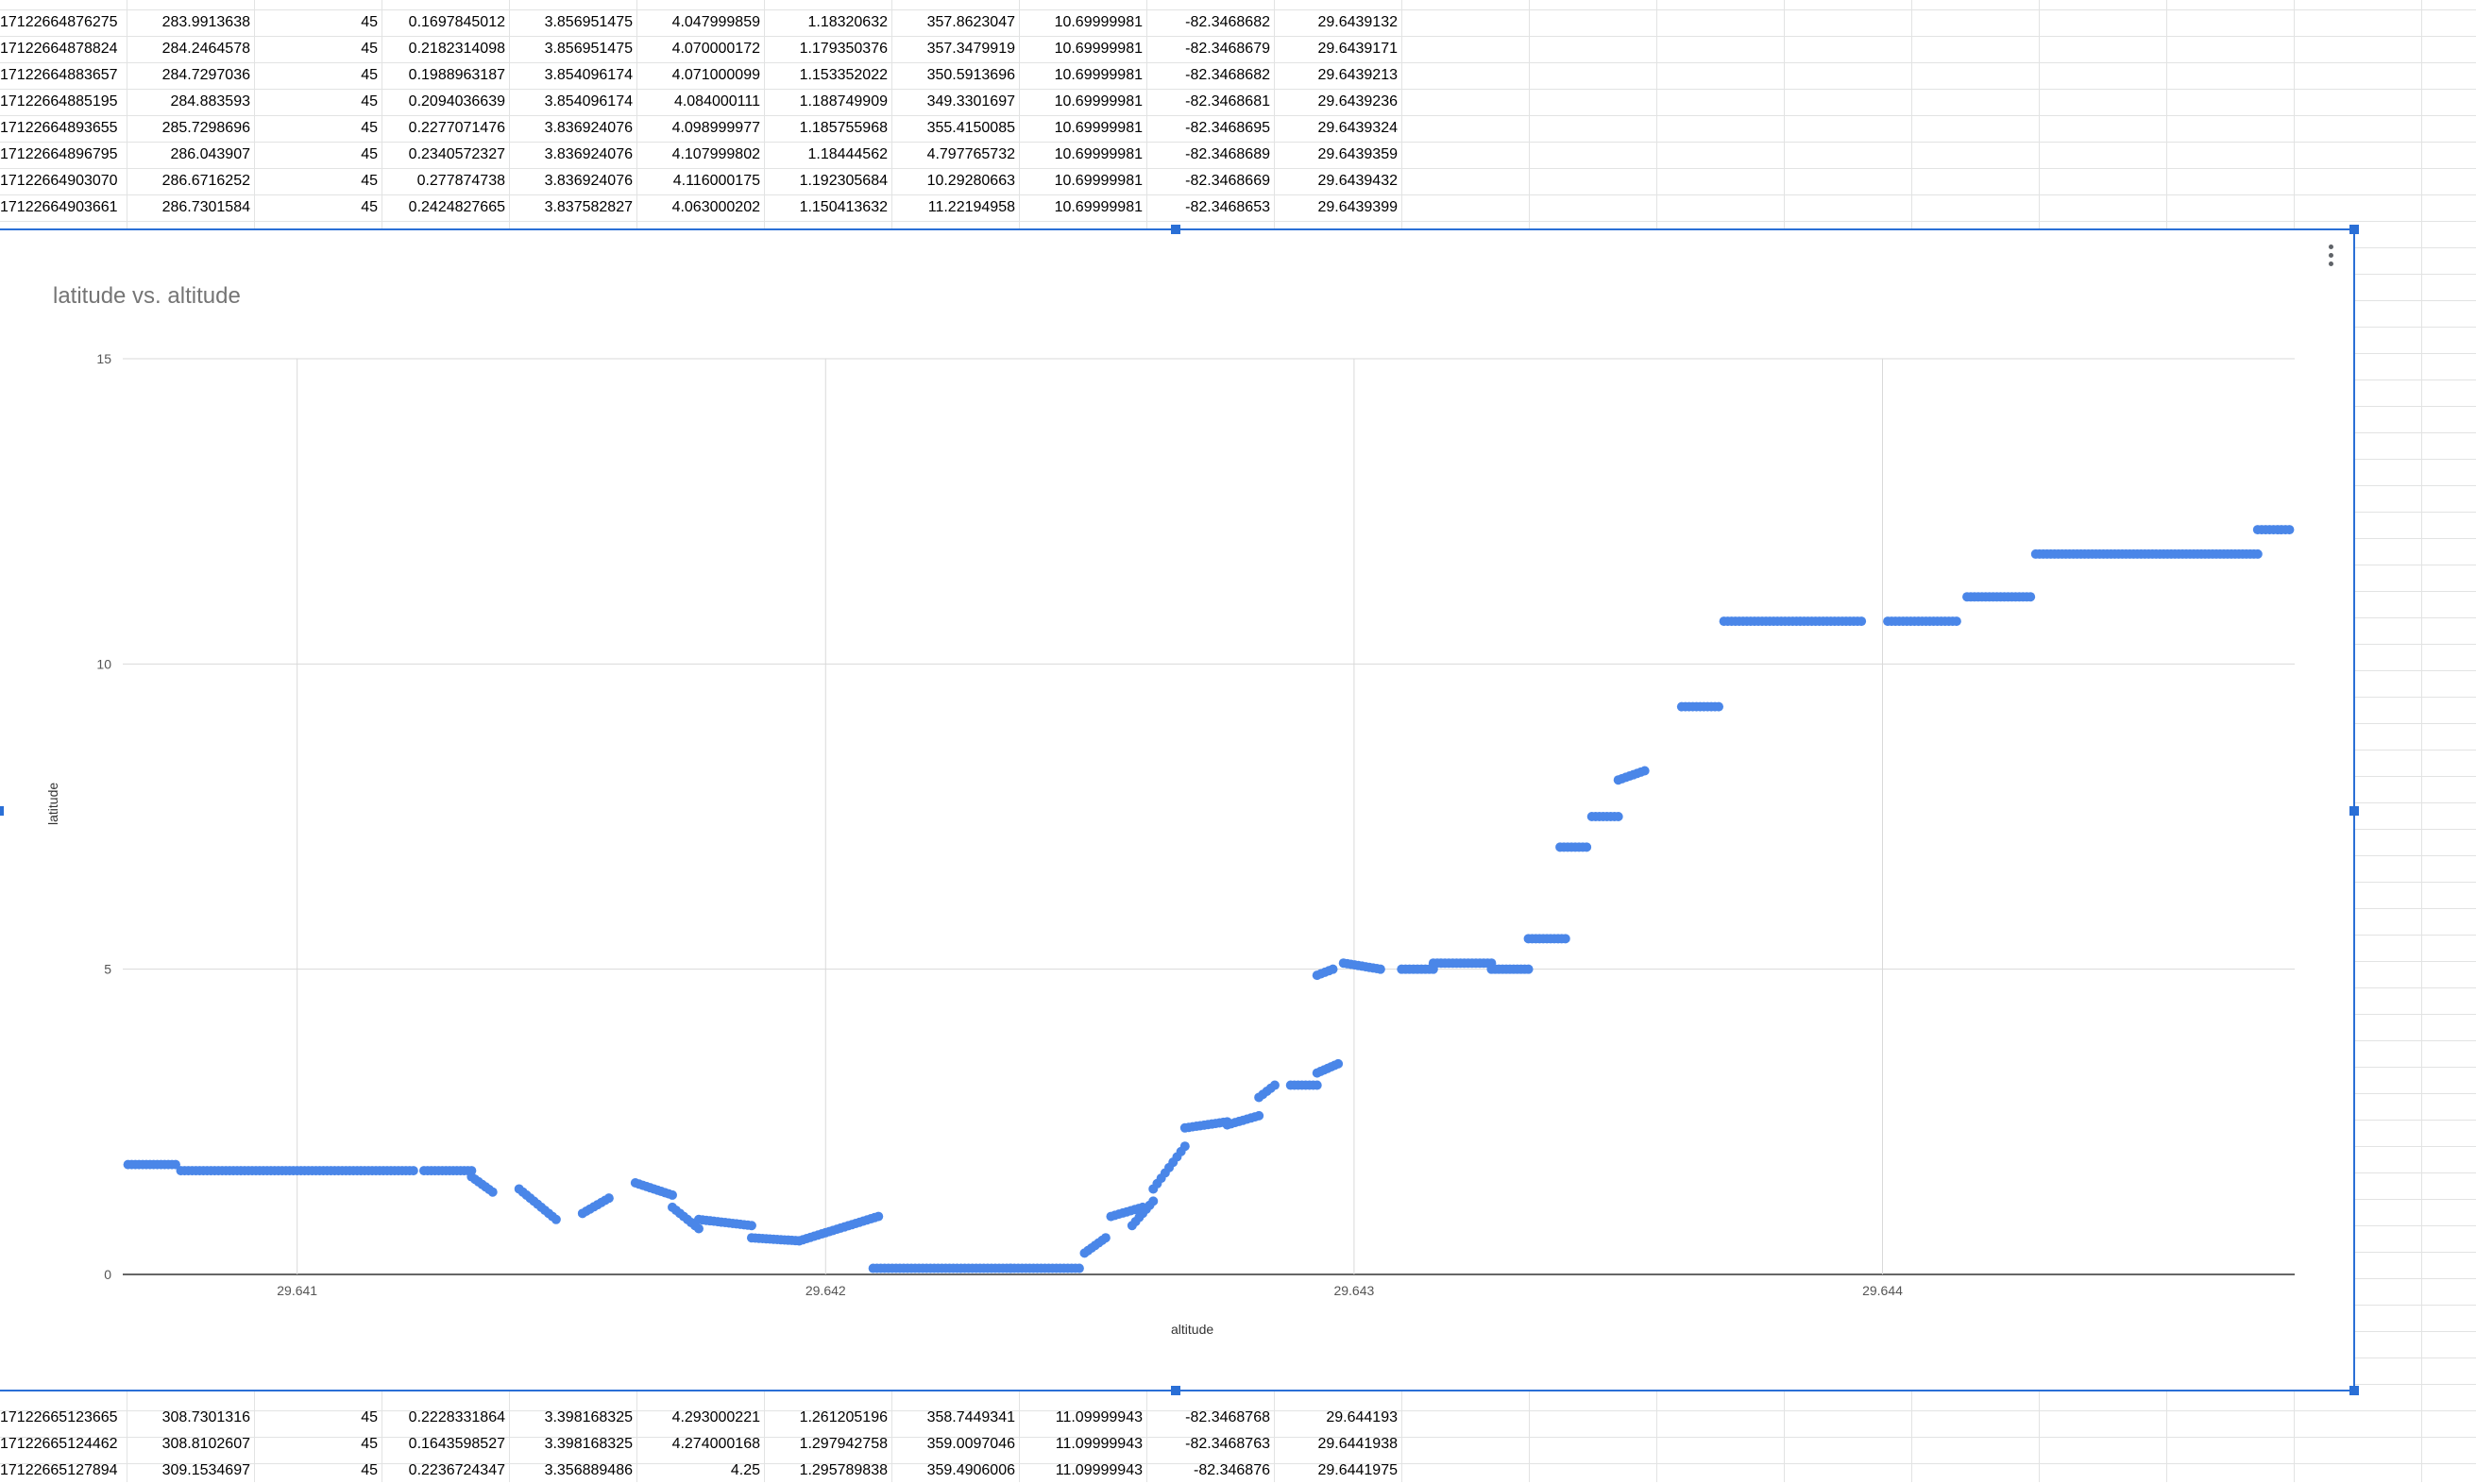 This screenshot has width=2476, height=1484. Describe the element at coordinates (1357, 1470) in the screenshot. I see `table-cell: 29.6441975` at that location.